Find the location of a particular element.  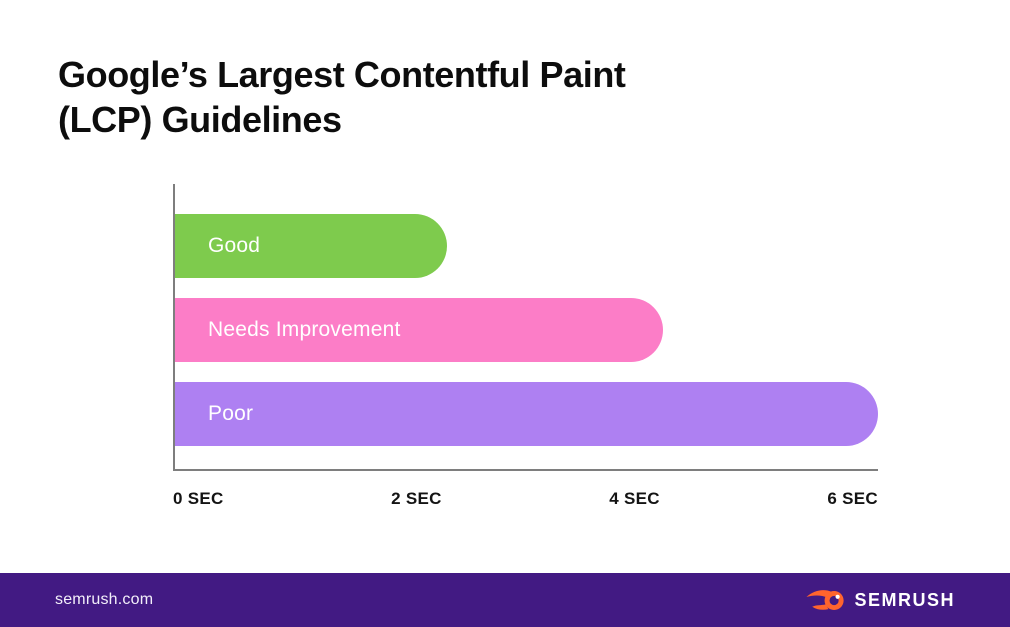

bar-poor: Poor is located at coordinates (526, 414).